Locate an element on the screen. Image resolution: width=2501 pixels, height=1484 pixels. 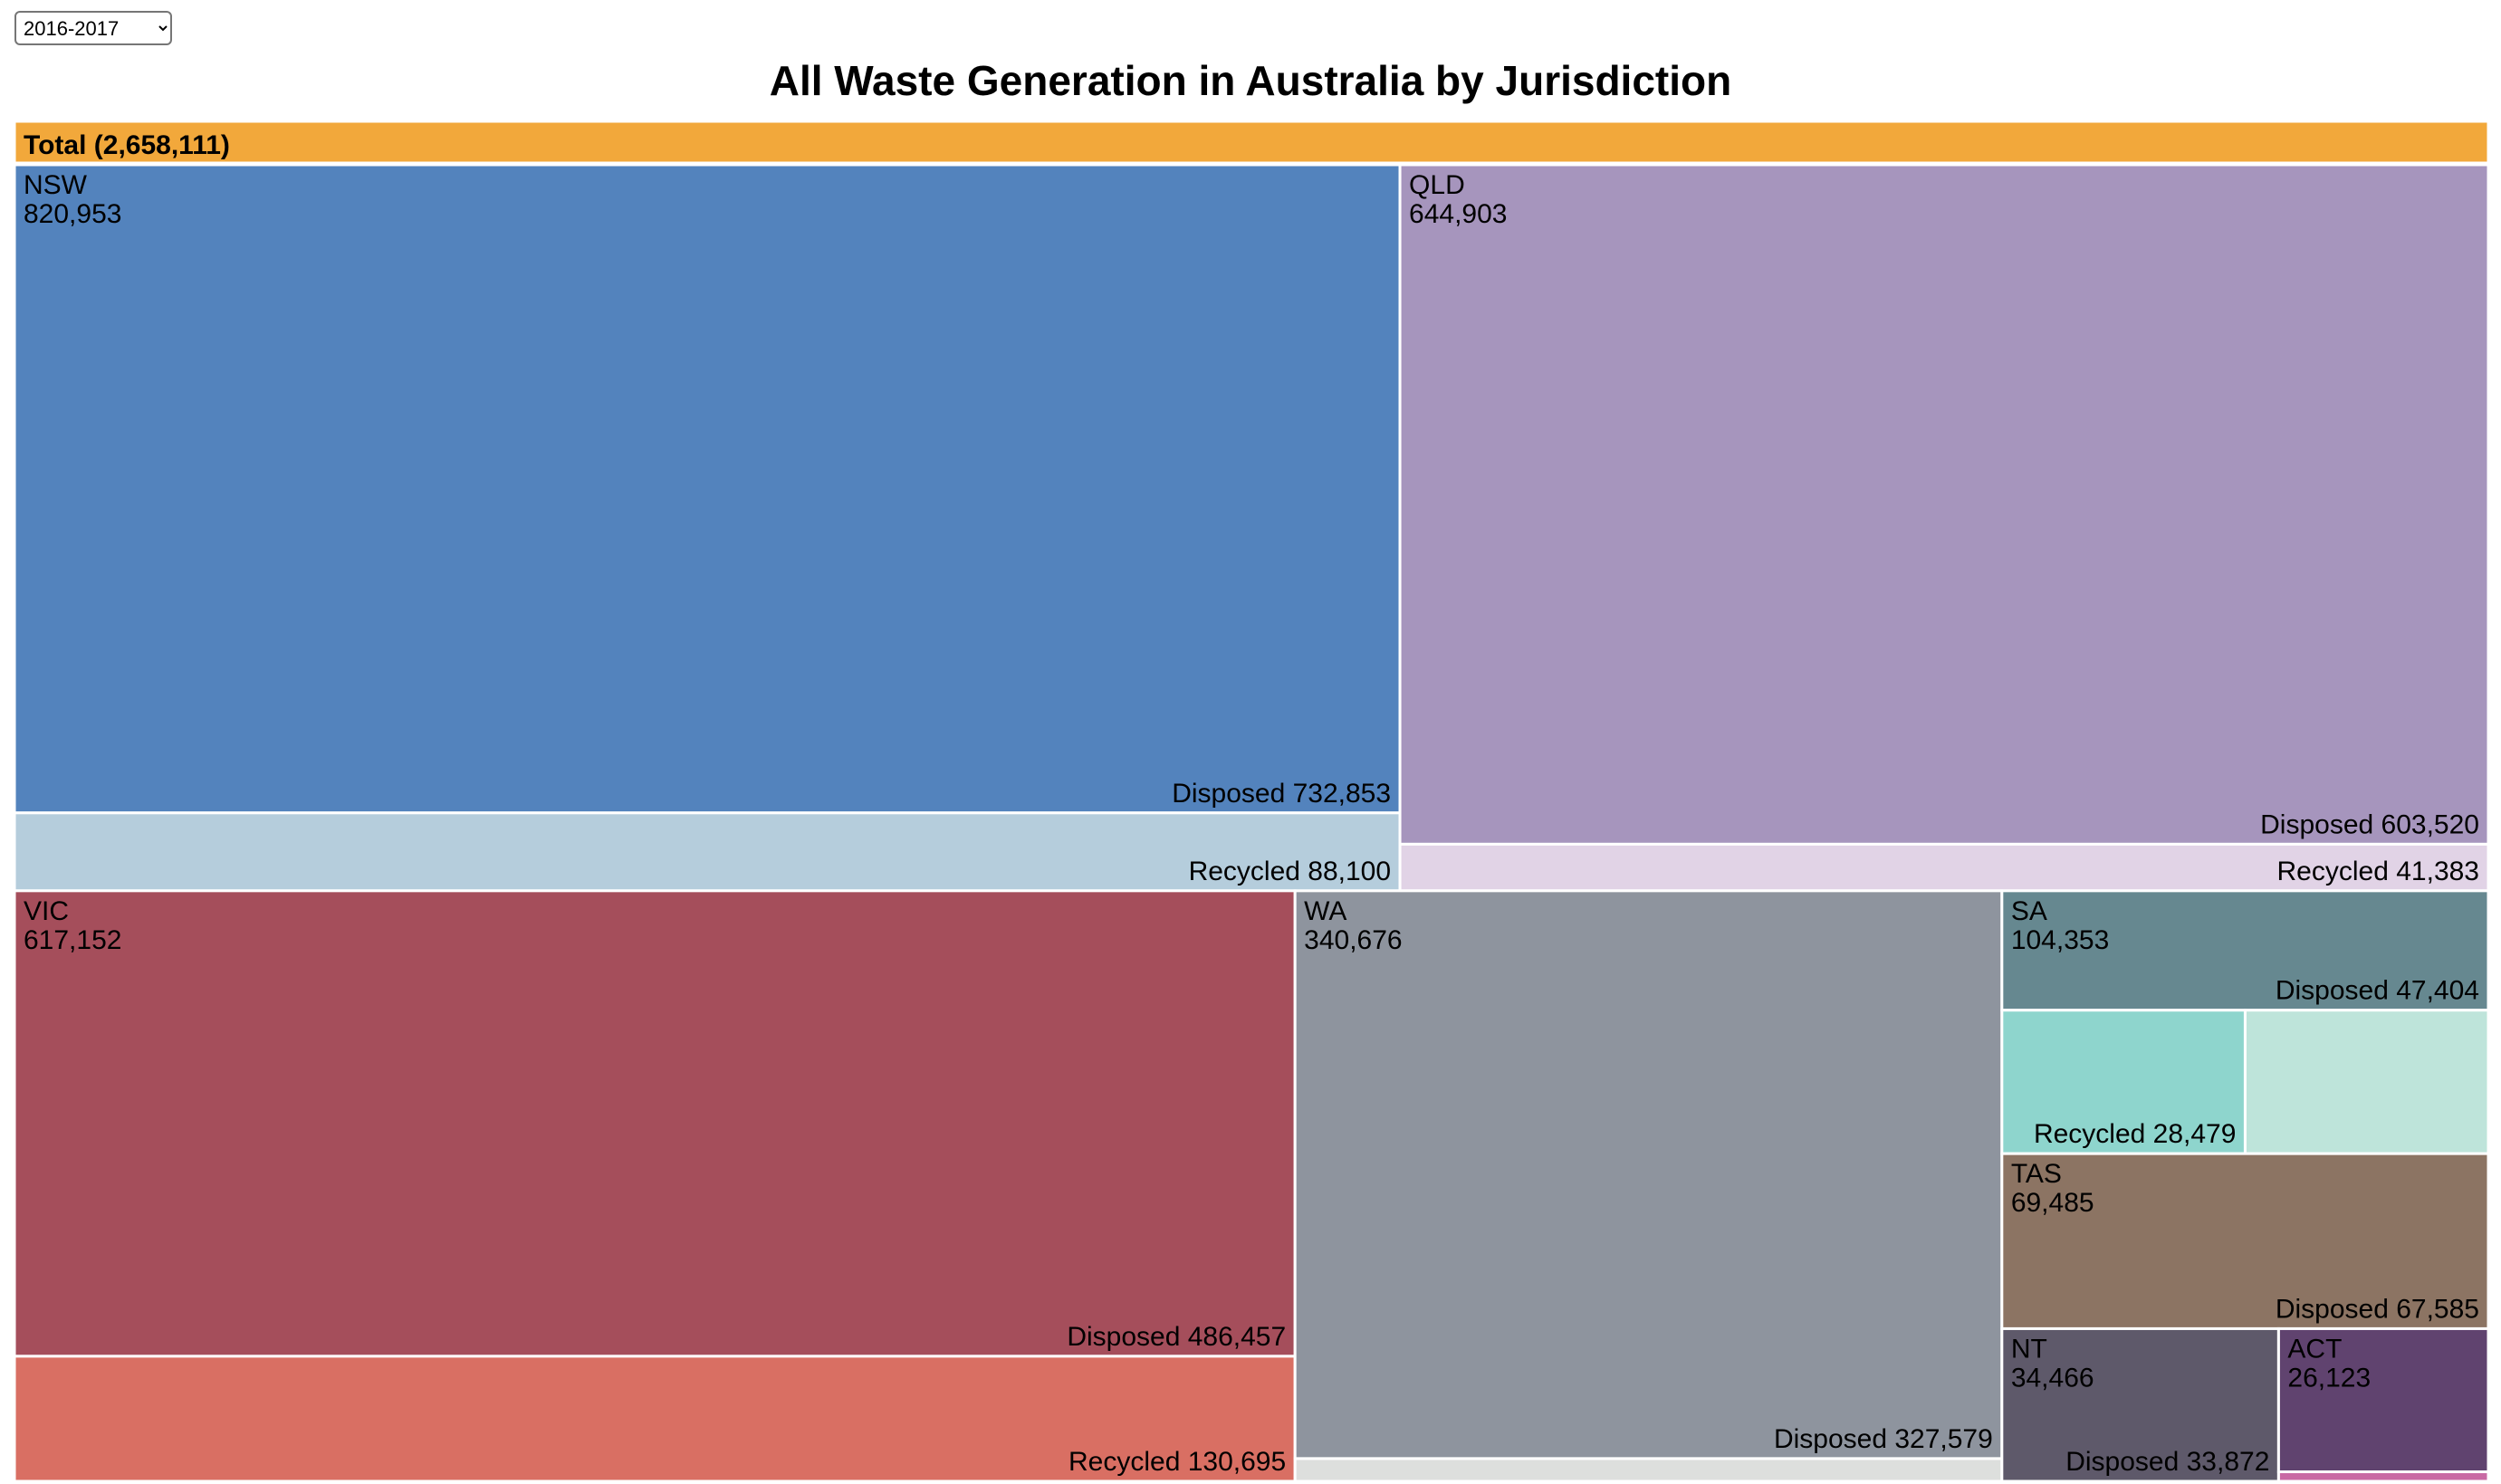
nsw-total-label: 820,953 is located at coordinates (72, 214).